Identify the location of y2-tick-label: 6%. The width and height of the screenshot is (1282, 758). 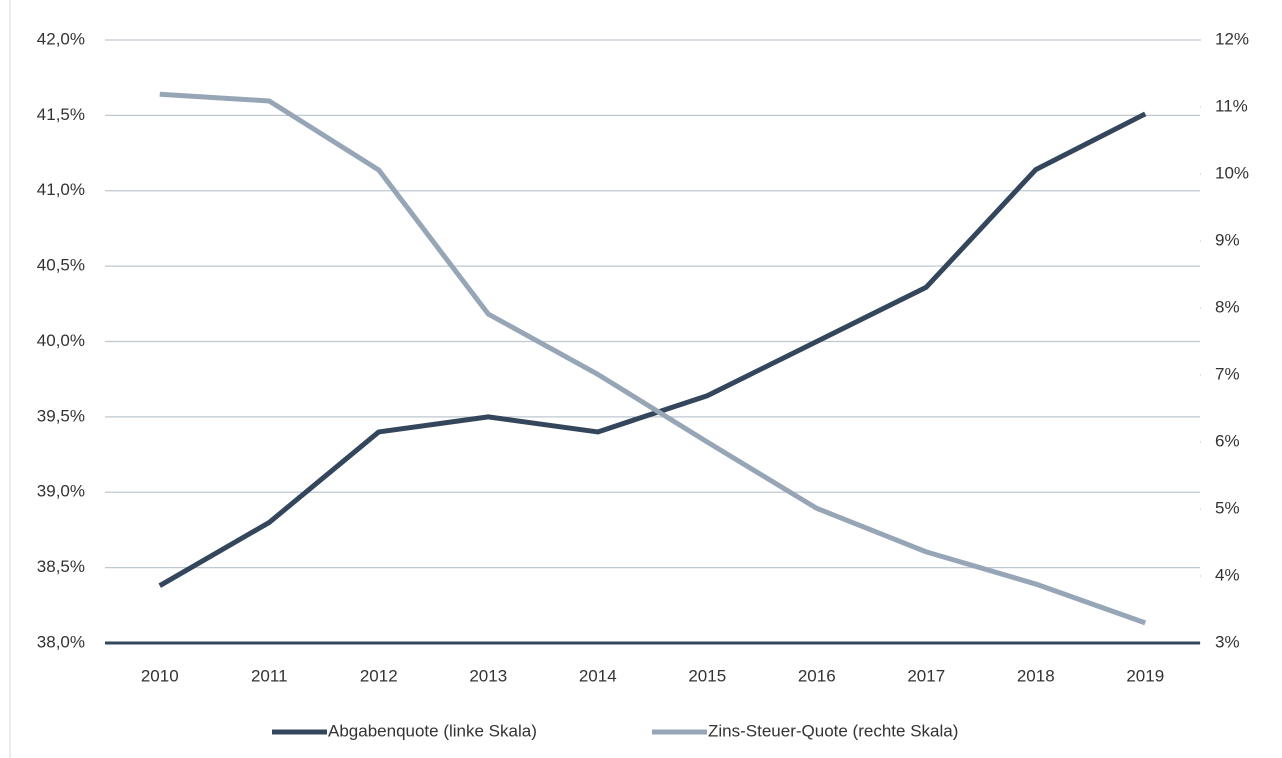
(1227, 440).